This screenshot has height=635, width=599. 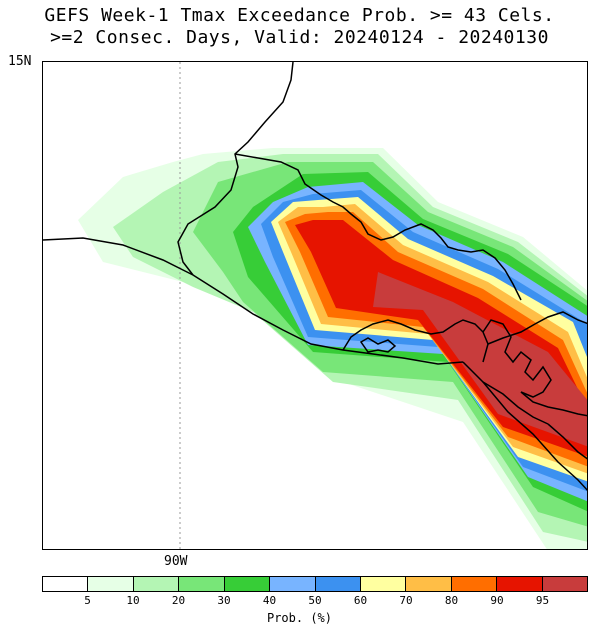 I want to click on small-islands, so click(x=378, y=345).